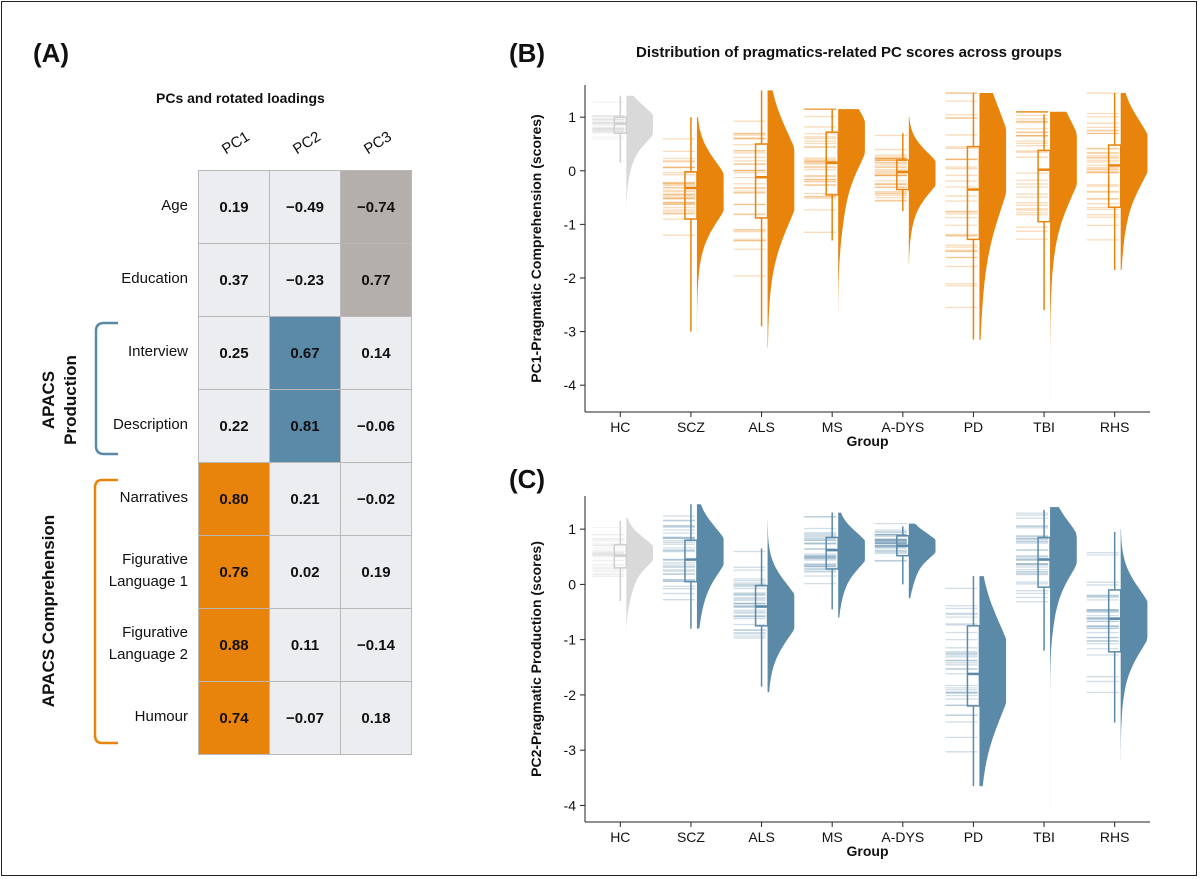 The image size is (1200, 879). What do you see at coordinates (305, 499) in the screenshot?
I see `loading-cell: 0.21` at bounding box center [305, 499].